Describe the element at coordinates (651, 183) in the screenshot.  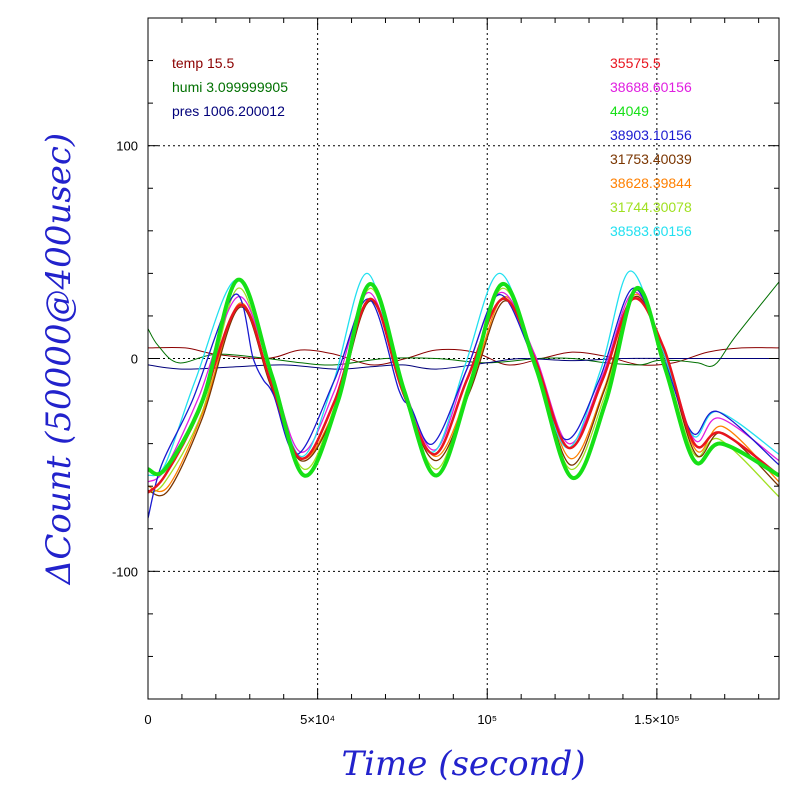
I see `series-legend-entry: 38628.39844` at that location.